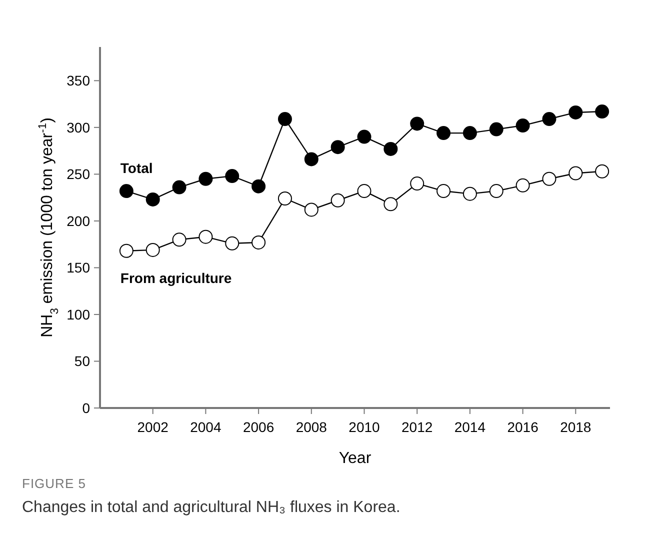  I want to click on x-tick-label: 2010, so click(364, 427).